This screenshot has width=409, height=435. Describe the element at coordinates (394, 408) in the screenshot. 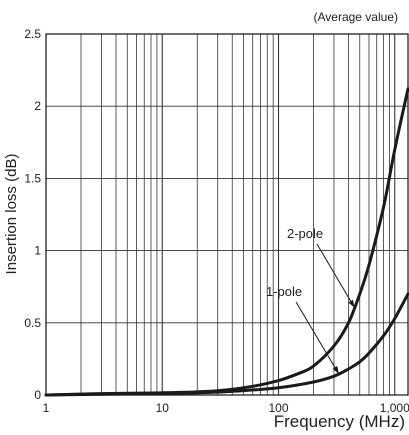

I see `x-tick-label: 1,000` at that location.